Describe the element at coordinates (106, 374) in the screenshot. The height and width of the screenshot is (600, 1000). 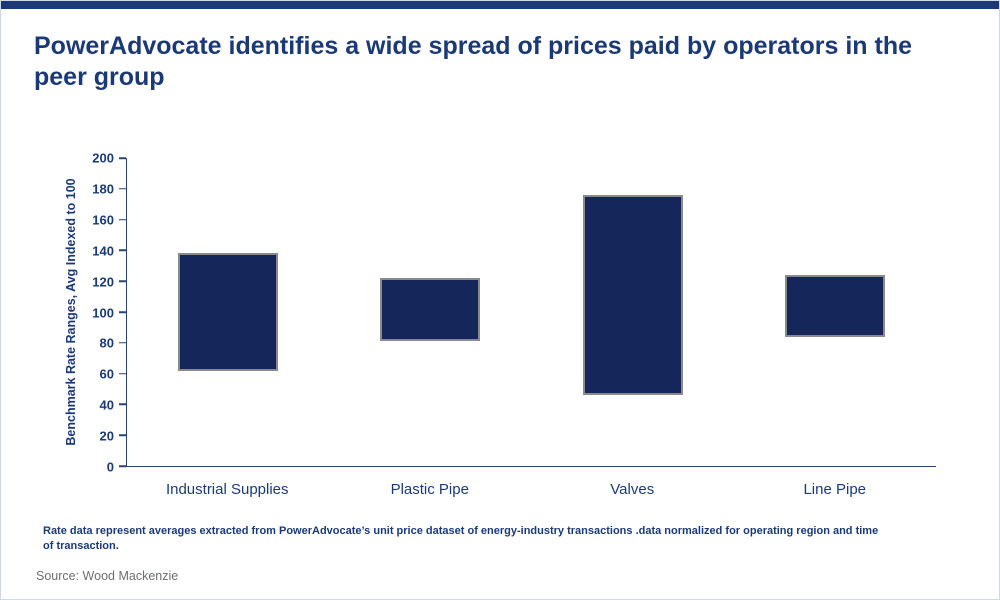
I see `y-tick-label: 60` at that location.